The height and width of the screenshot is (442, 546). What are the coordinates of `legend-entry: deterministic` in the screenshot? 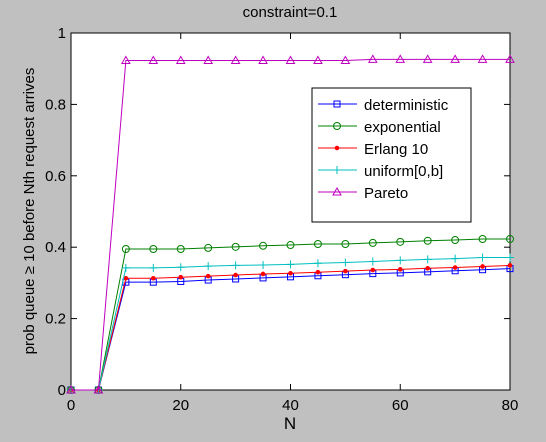 It's located at (383, 105).